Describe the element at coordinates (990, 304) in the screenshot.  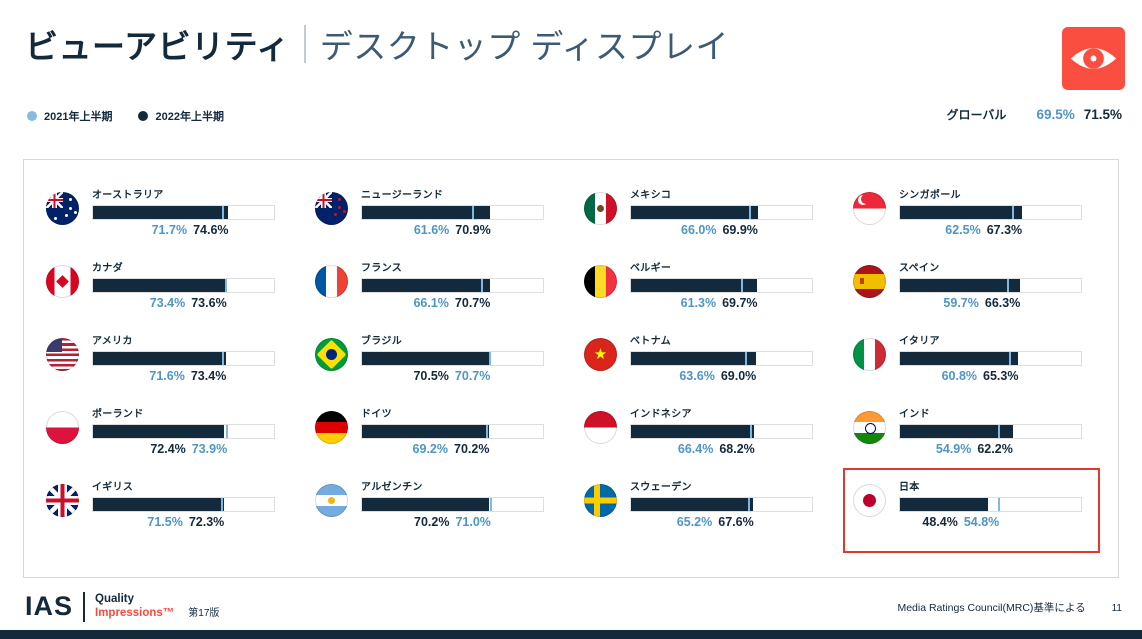
I see `bar-values: 59.7% 66.3%` at that location.